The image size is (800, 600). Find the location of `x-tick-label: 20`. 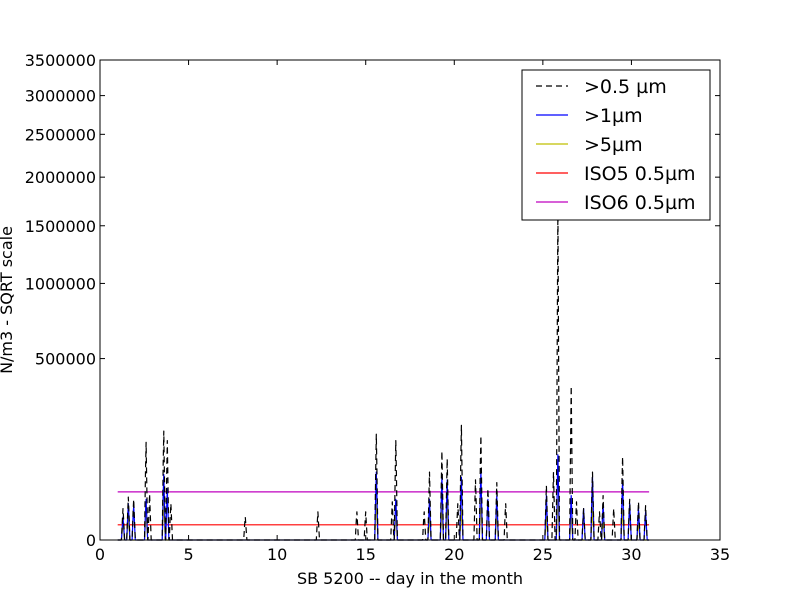

x-tick-label: 20 is located at coordinates (454, 554).